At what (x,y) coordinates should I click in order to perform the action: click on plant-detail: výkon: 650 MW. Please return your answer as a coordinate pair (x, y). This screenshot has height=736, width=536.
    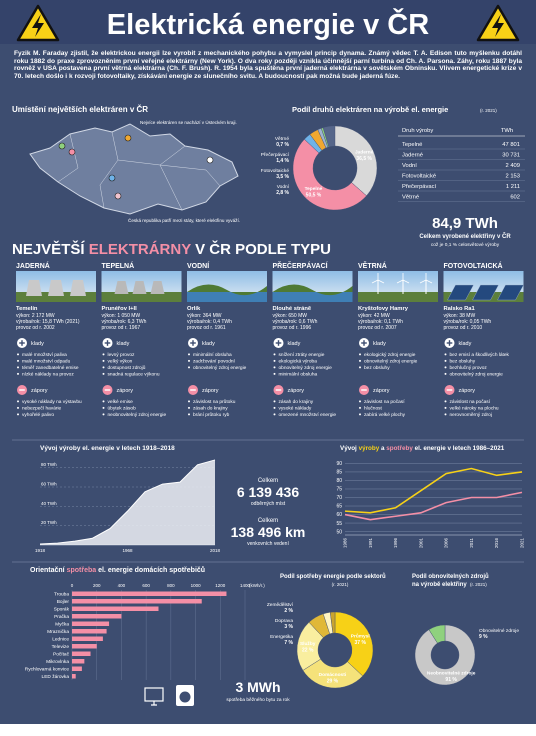
    Looking at the image, I should click on (290, 316).